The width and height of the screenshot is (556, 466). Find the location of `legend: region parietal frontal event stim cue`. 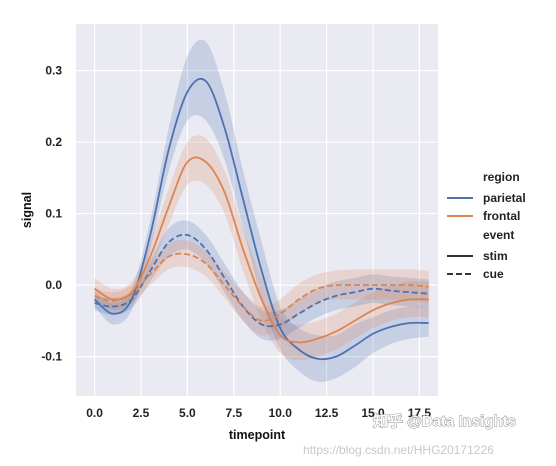

legend: region parietal frontal event stim cue is located at coordinates (486, 225).